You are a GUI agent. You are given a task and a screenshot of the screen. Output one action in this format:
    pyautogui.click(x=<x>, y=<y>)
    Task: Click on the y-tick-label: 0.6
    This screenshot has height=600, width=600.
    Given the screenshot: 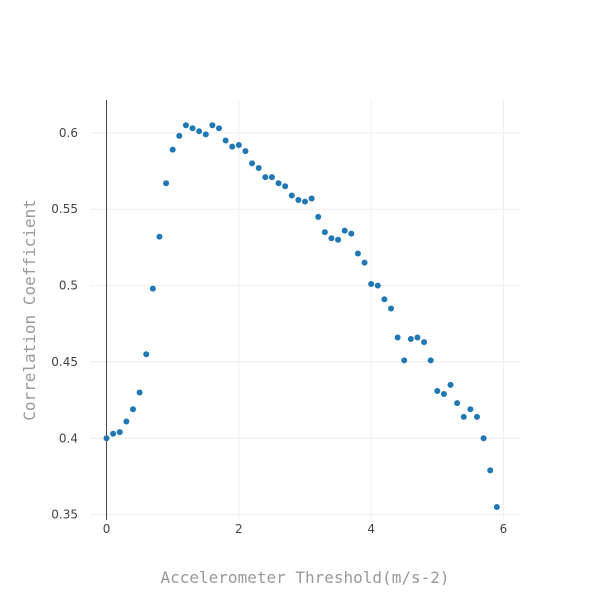 What is the action you would take?
    pyautogui.click(x=68, y=133)
    